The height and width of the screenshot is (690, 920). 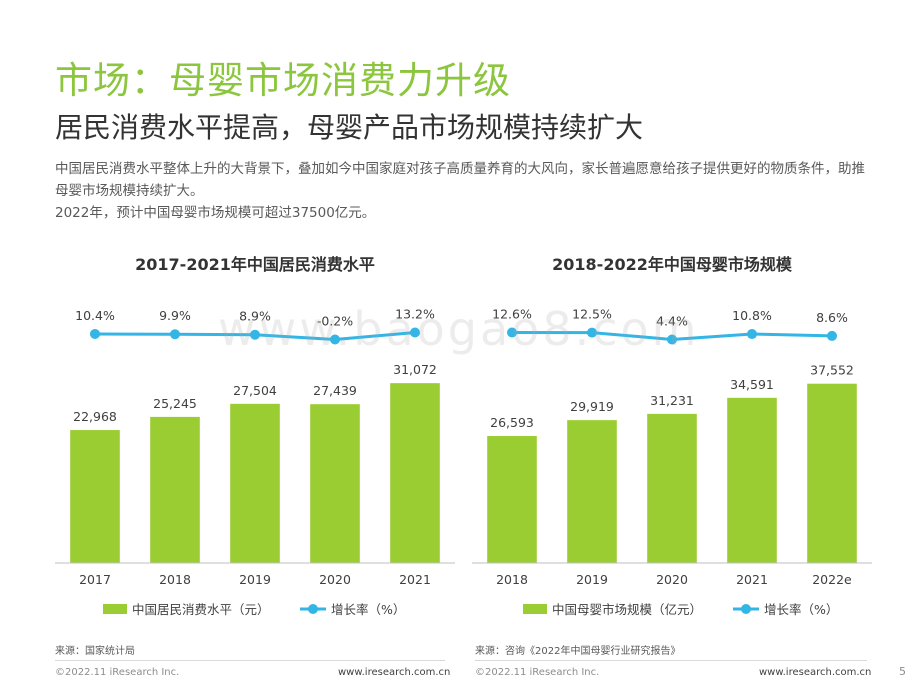 I want to click on left-source-note: 来源：国家统计局, so click(x=95, y=651).